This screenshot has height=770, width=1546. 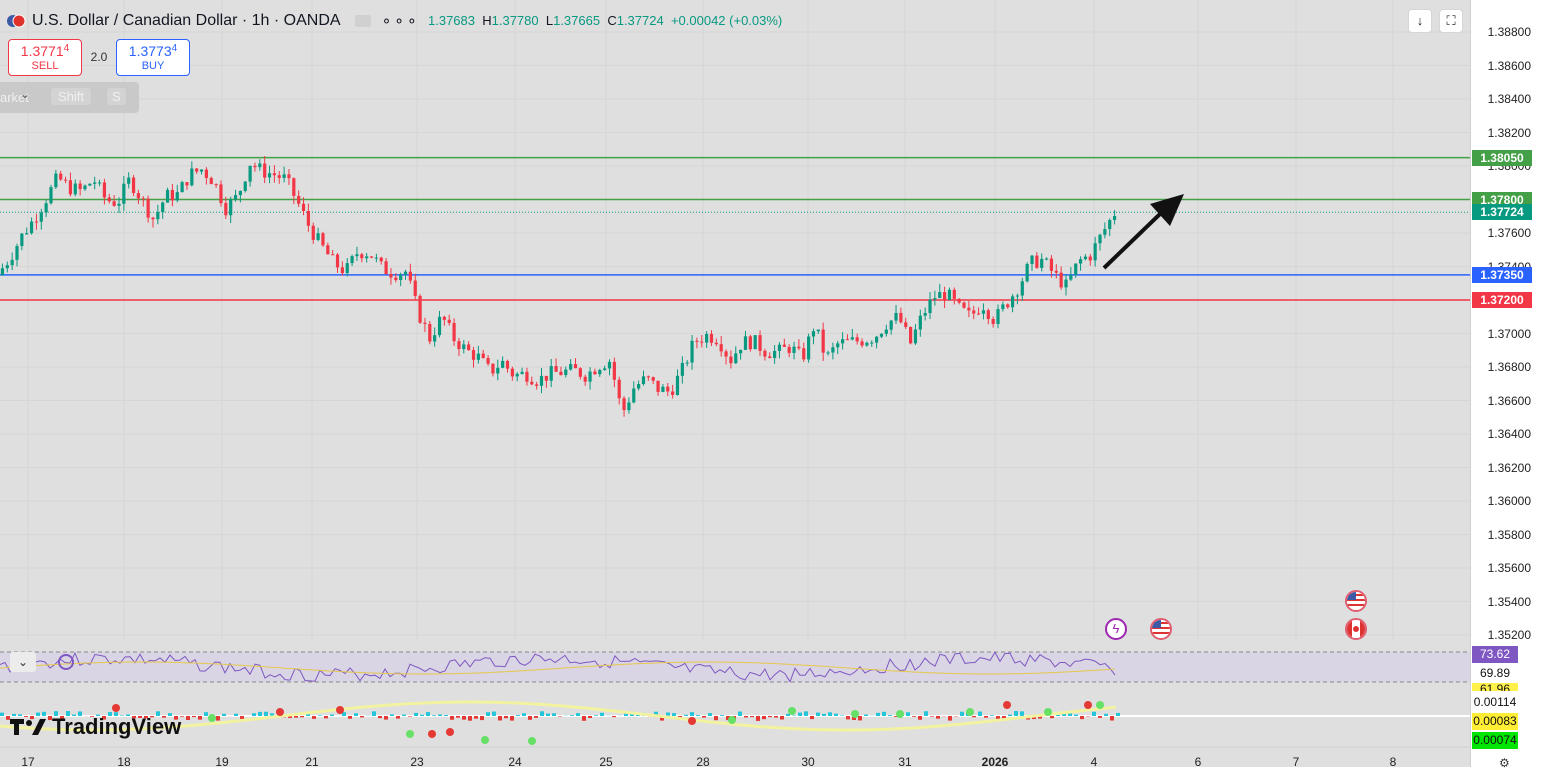 I want to click on ohlc-close-value: 1.37724, so click(x=640, y=20).